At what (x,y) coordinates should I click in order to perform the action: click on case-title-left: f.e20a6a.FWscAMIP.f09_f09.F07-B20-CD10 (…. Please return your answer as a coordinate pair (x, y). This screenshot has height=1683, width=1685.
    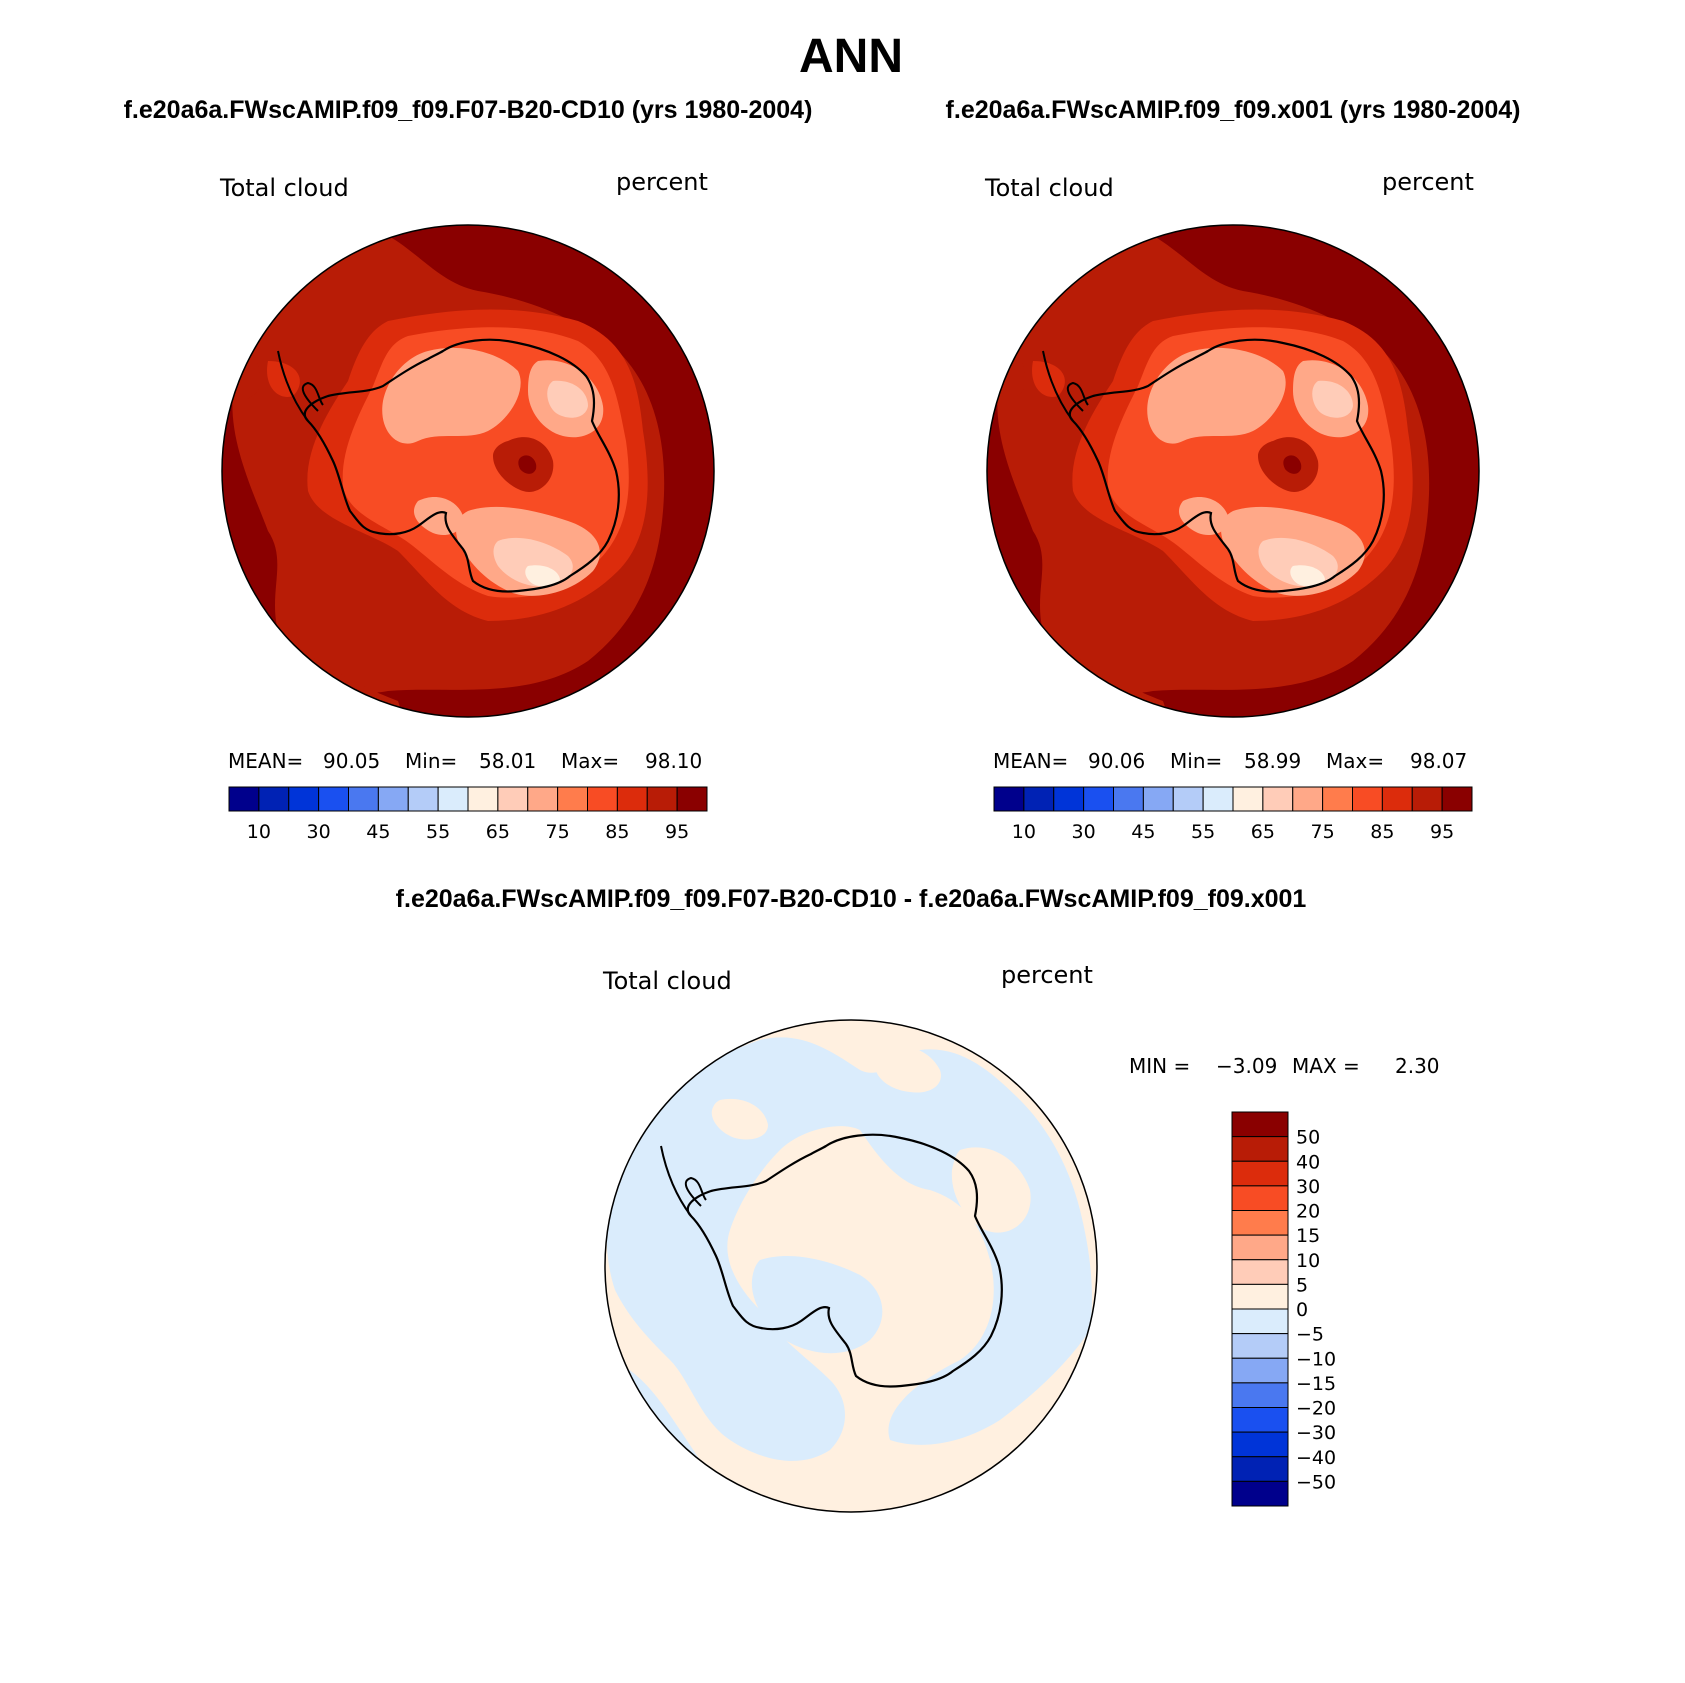
    Looking at the image, I should click on (468, 110).